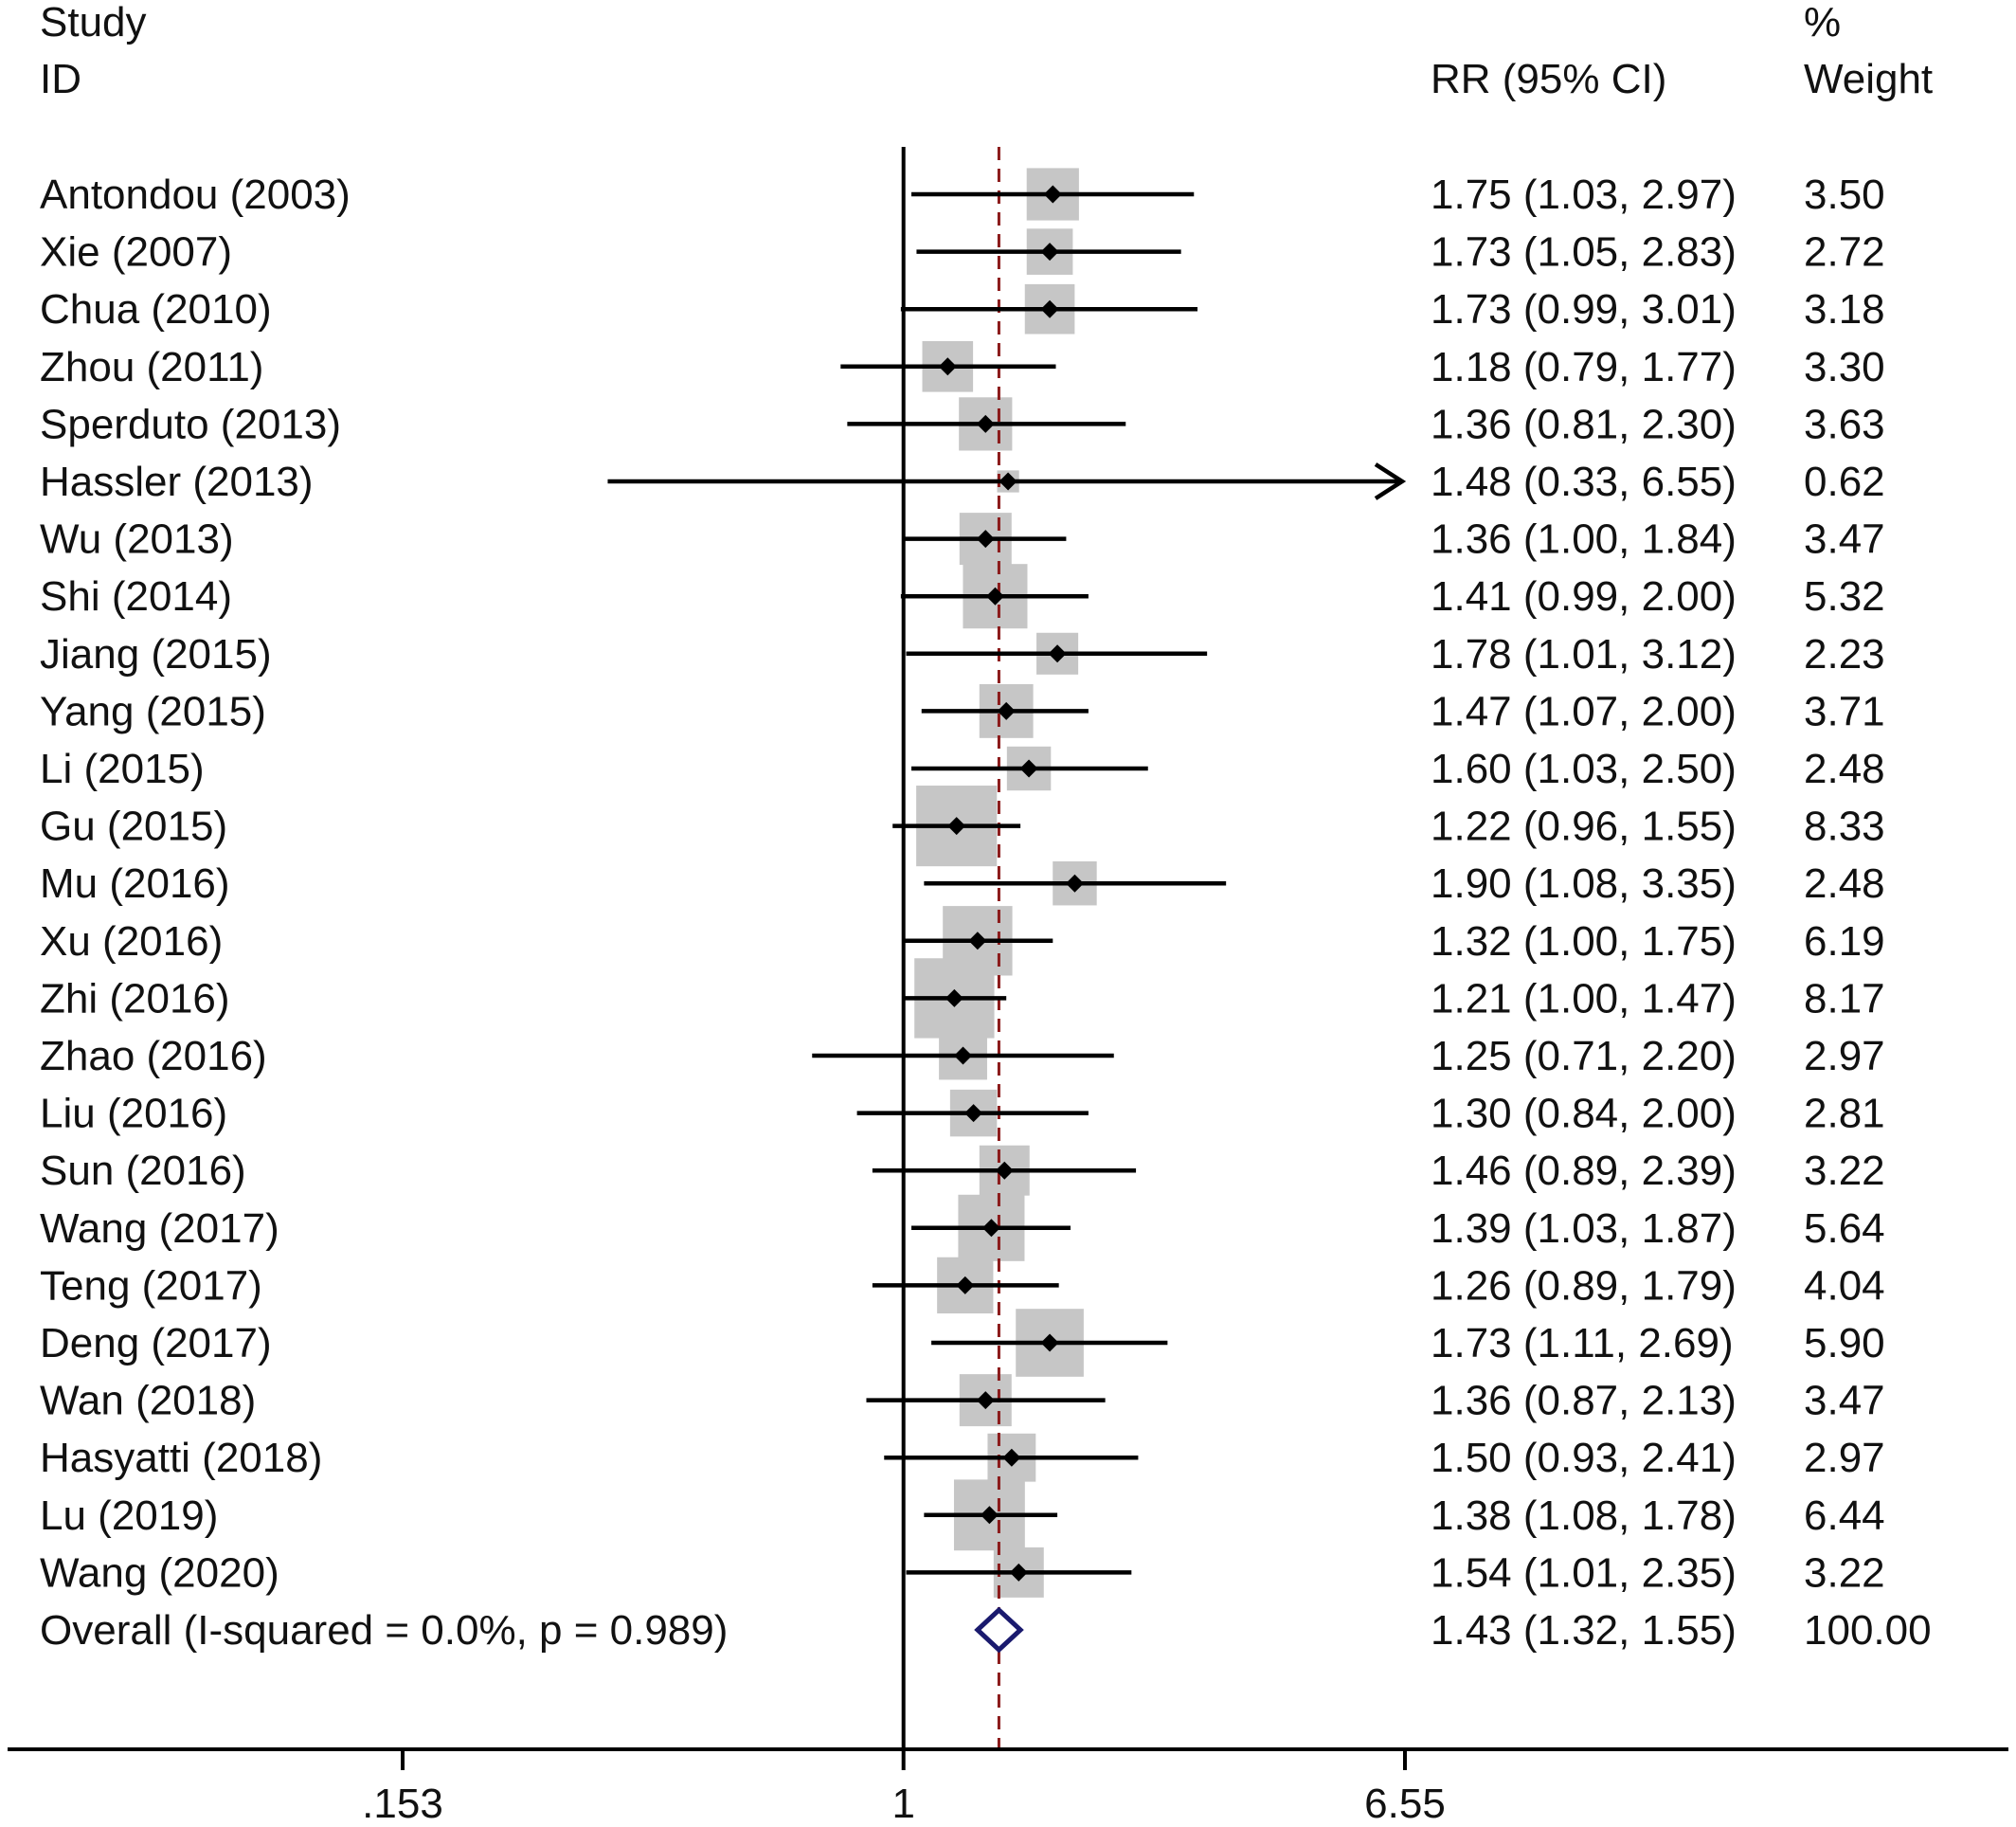 Image resolution: width=2016 pixels, height=1827 pixels. I want to click on ci-text: 1.73 (0.99, 3.01), so click(1584, 309).